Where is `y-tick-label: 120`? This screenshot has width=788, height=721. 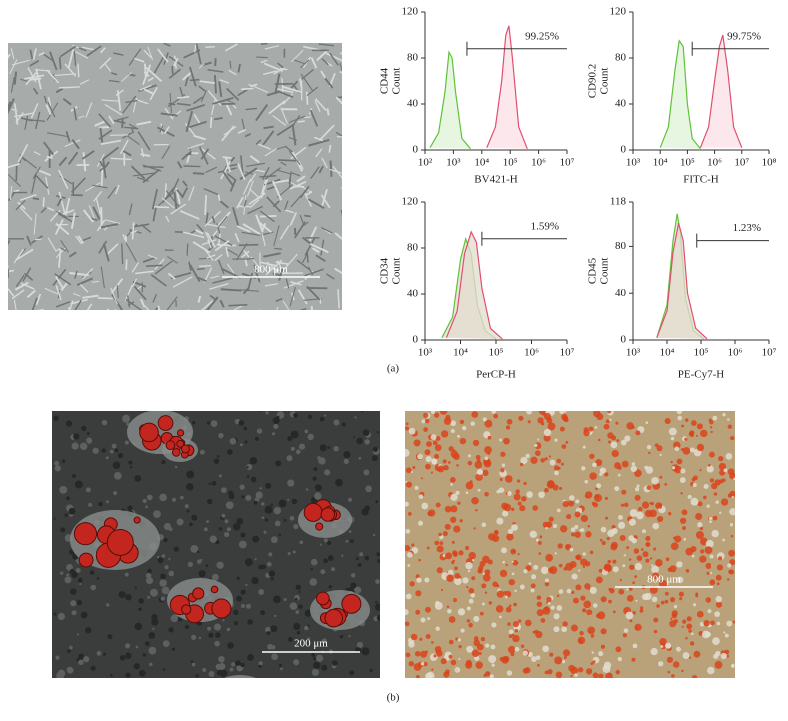 y-tick-label: 120 is located at coordinates (618, 12).